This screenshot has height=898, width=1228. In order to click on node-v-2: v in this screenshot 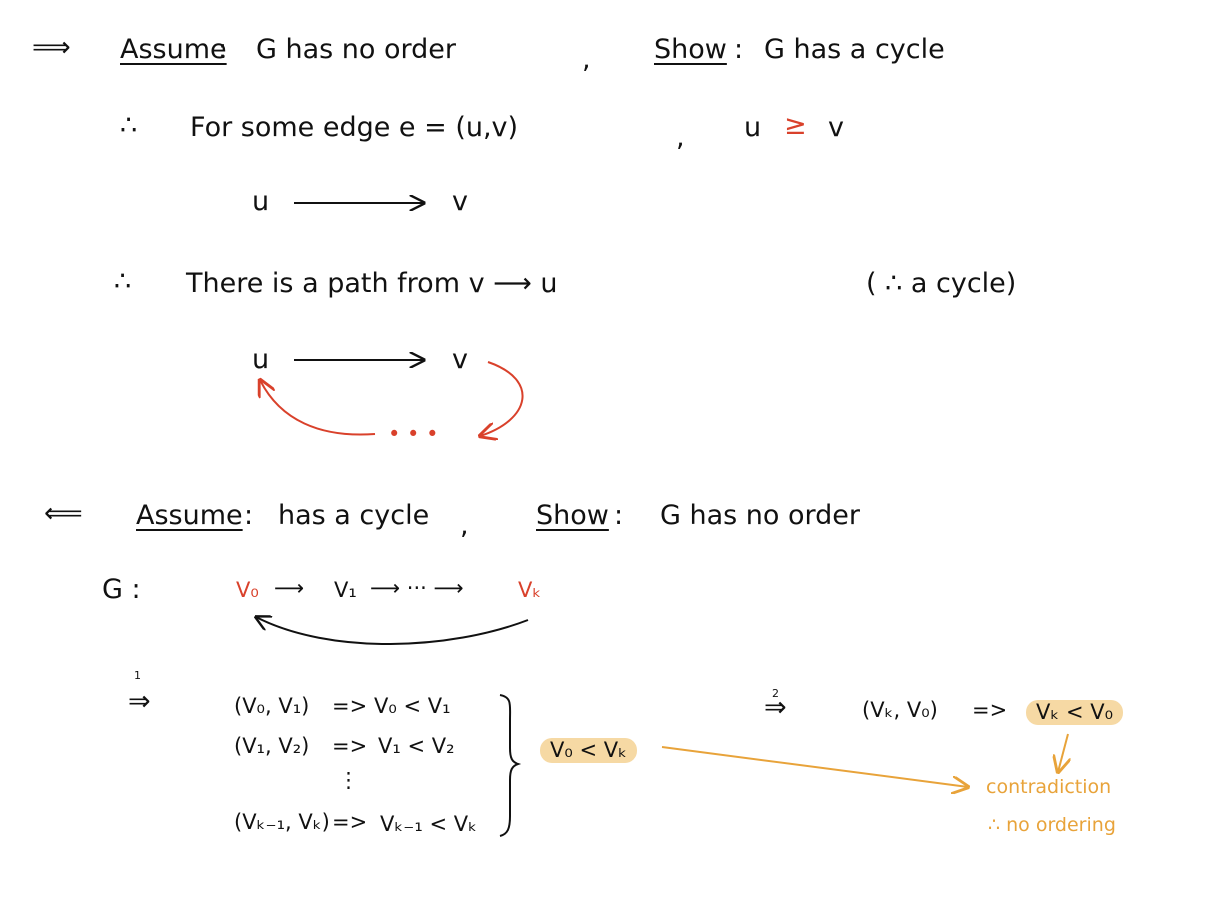, I will do `click(460, 359)`.